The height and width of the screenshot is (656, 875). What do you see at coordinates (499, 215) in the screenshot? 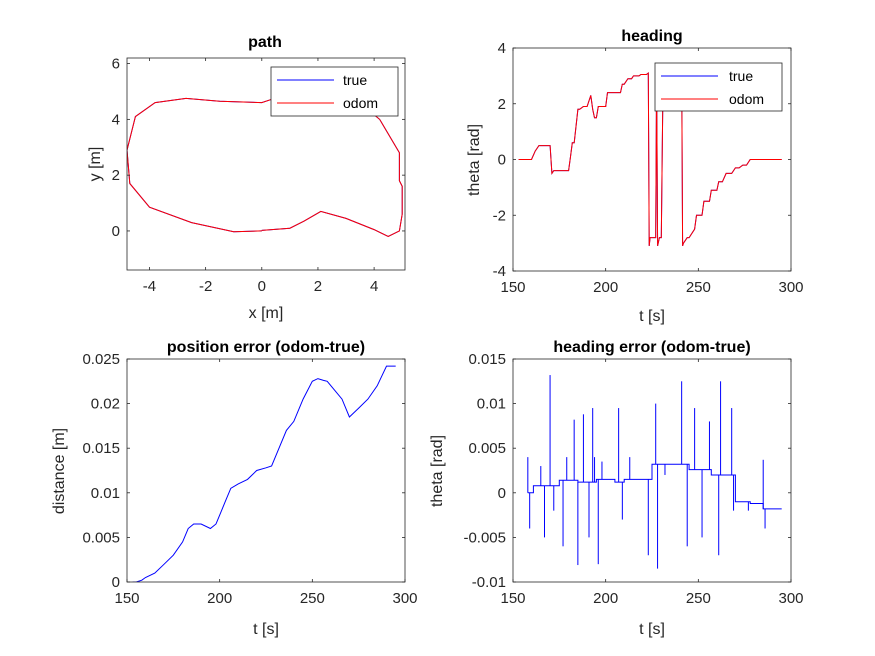
I see `y-tick-label: -2` at bounding box center [499, 215].